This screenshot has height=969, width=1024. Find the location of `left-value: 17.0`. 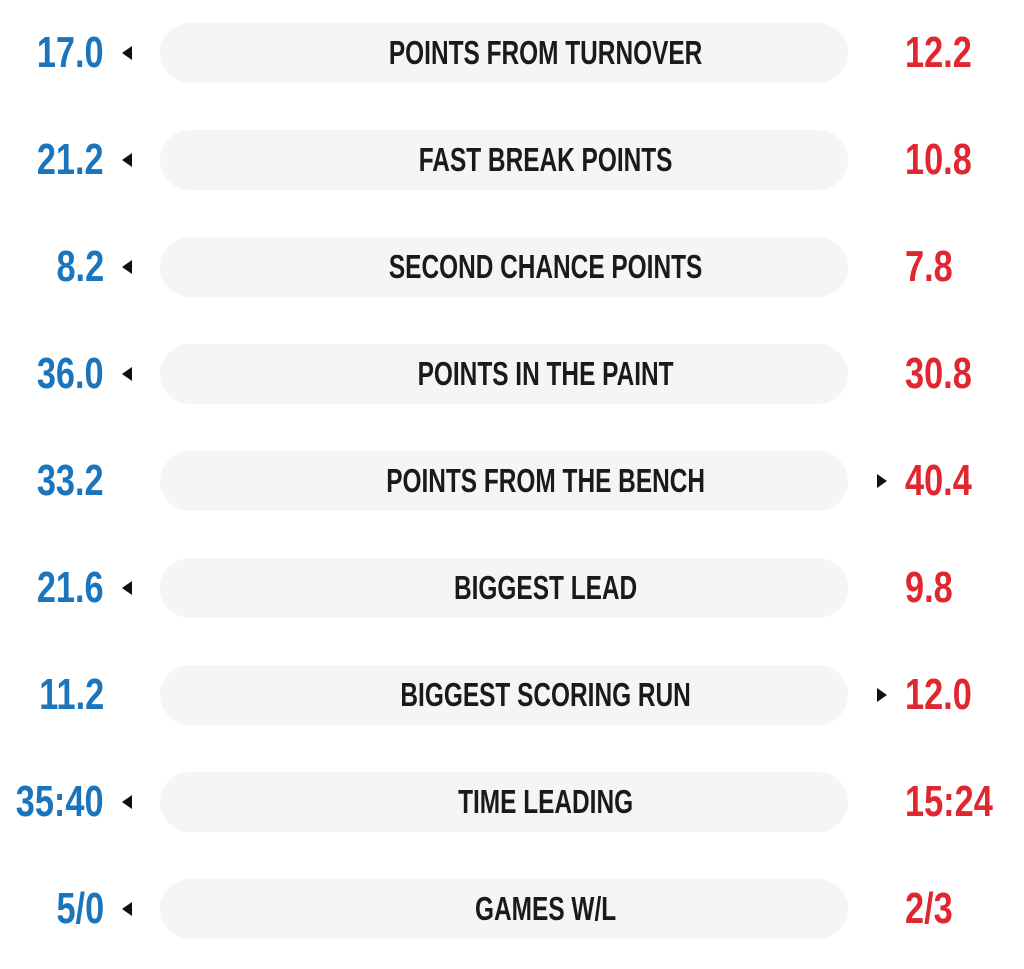

left-value: 17.0 is located at coordinates (70, 52).